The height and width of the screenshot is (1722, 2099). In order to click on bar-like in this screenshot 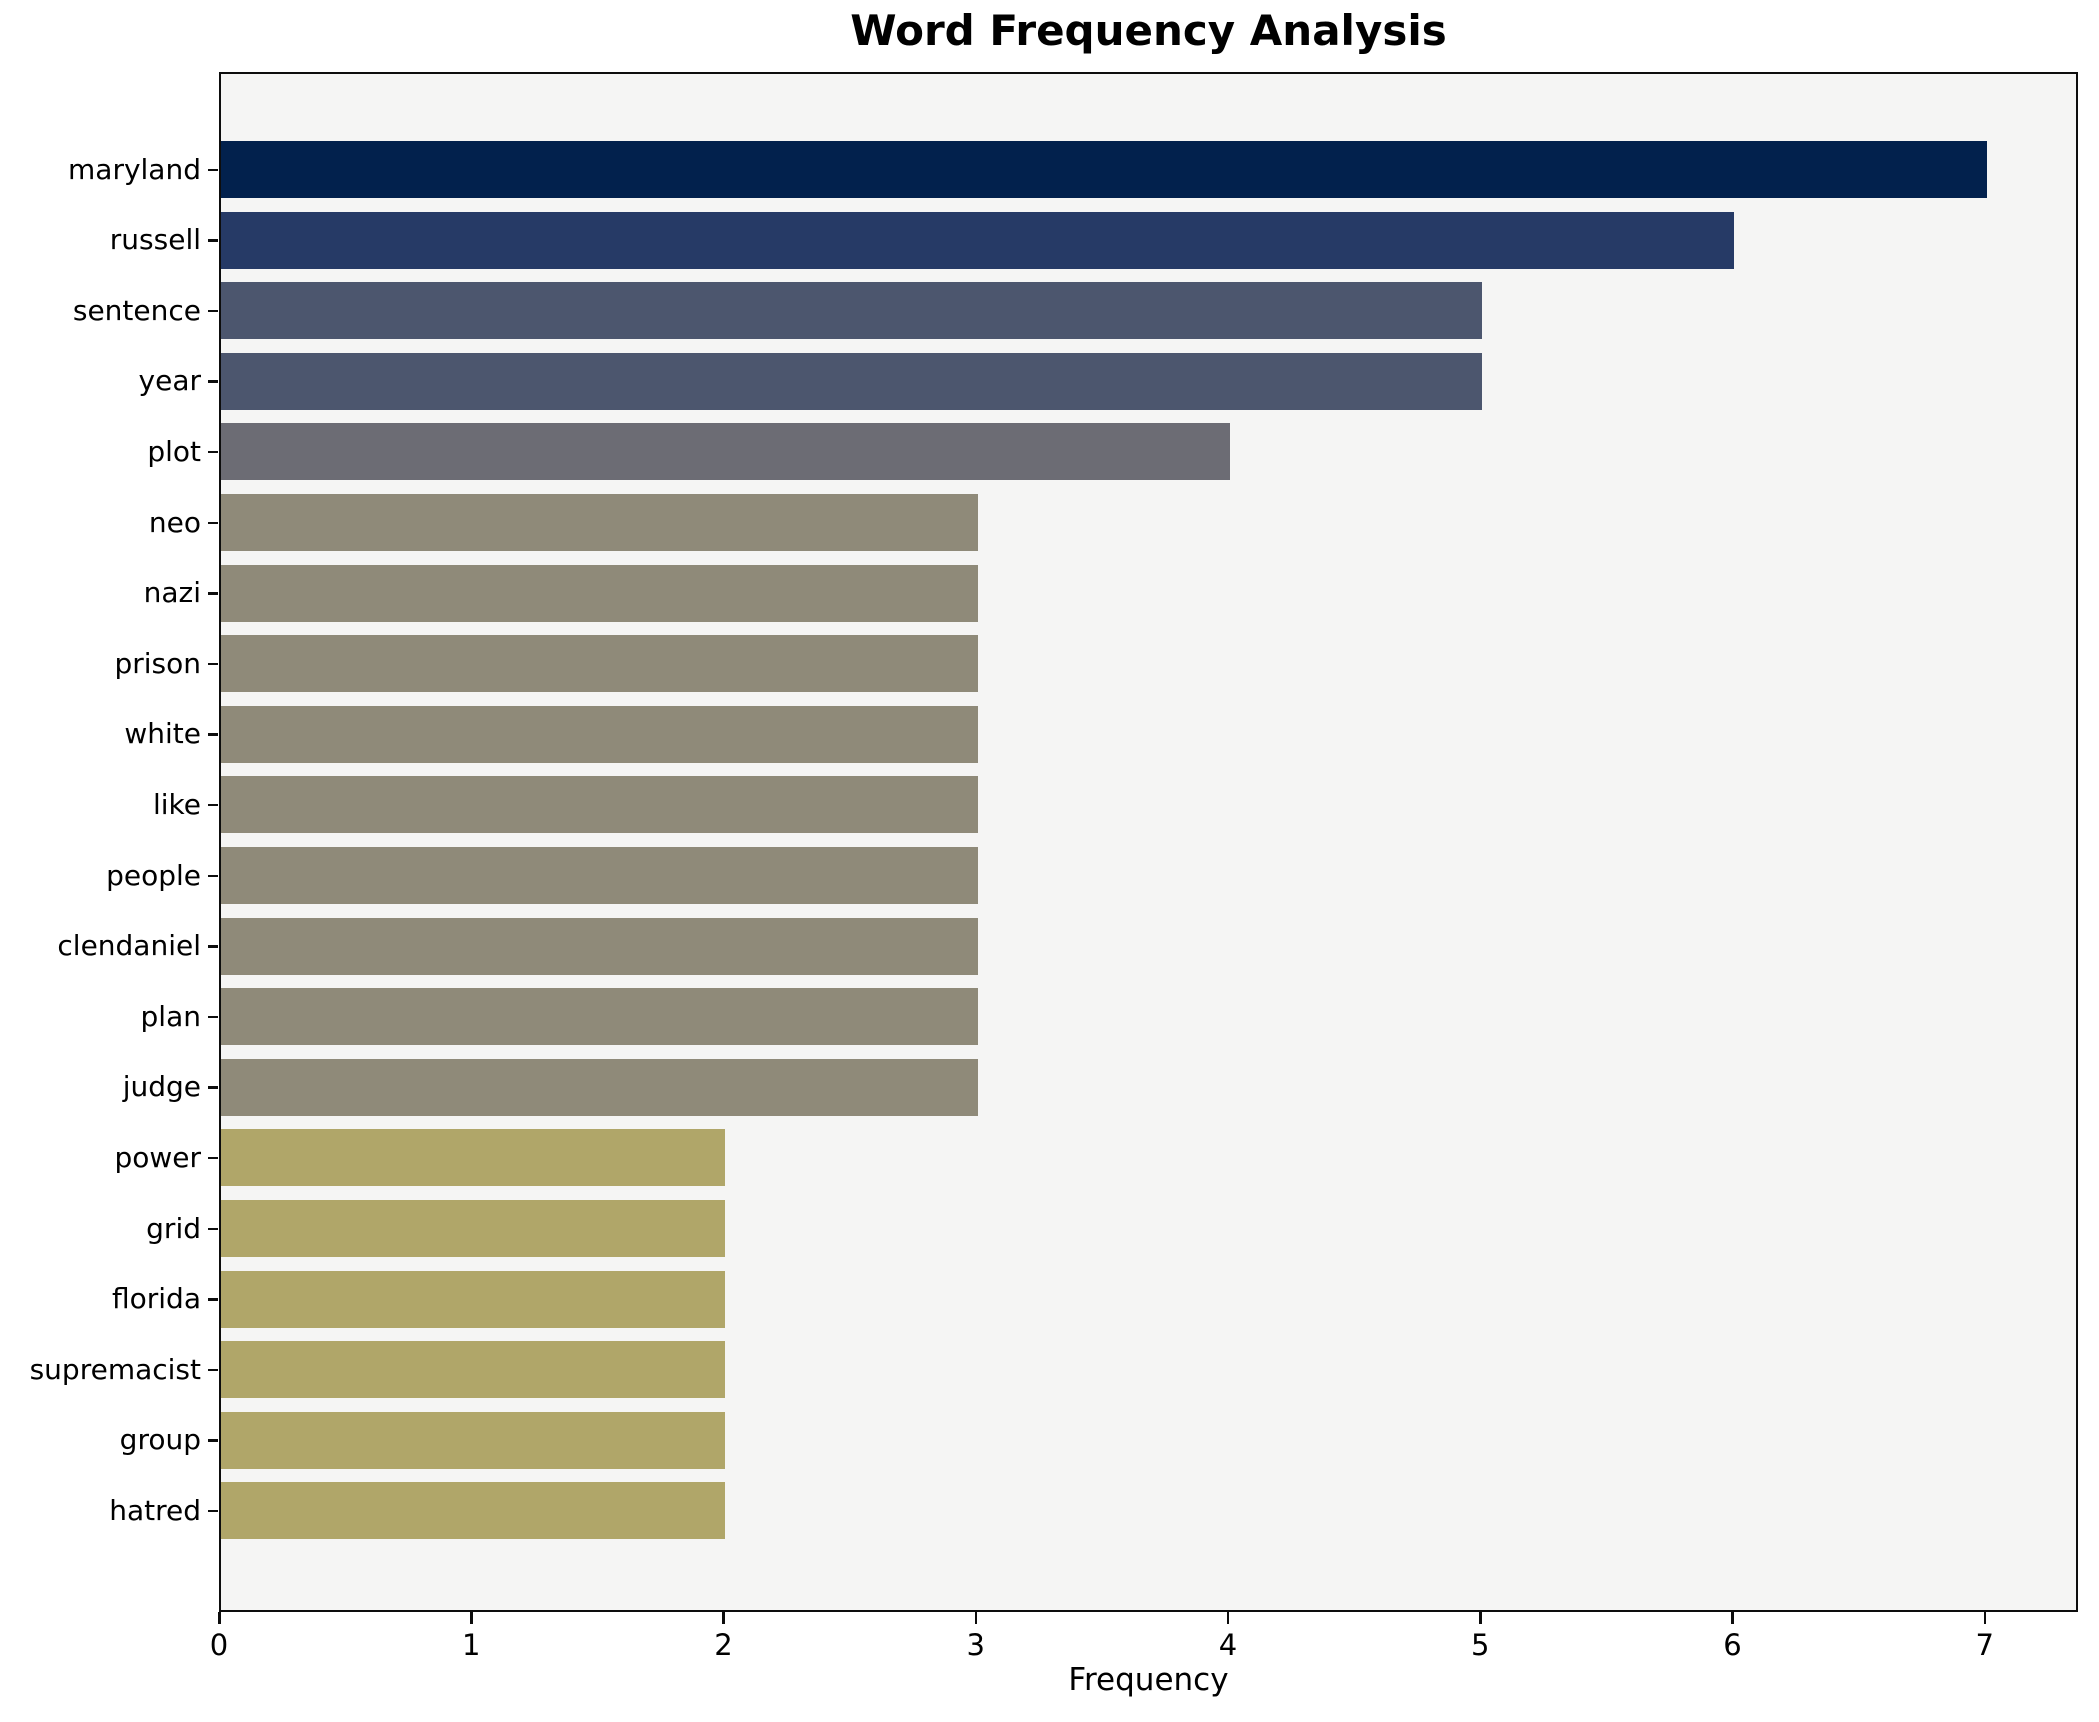, I will do `click(599, 805)`.